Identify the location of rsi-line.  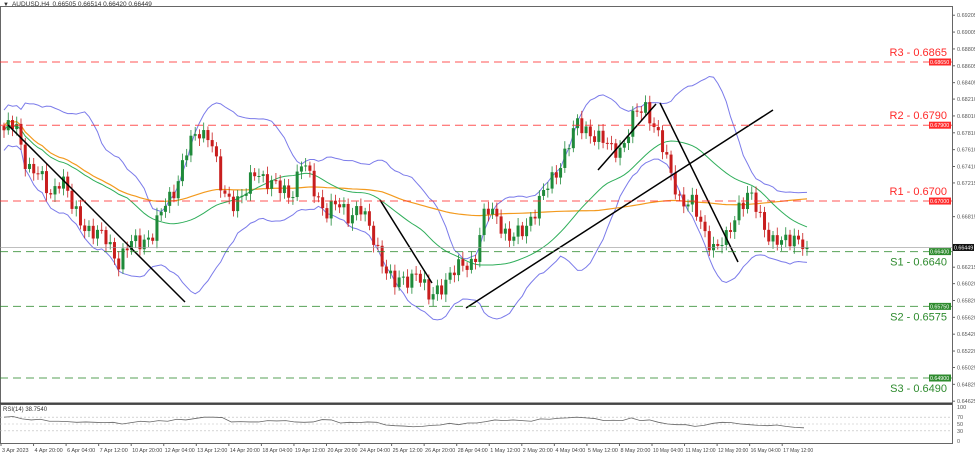
(404, 422).